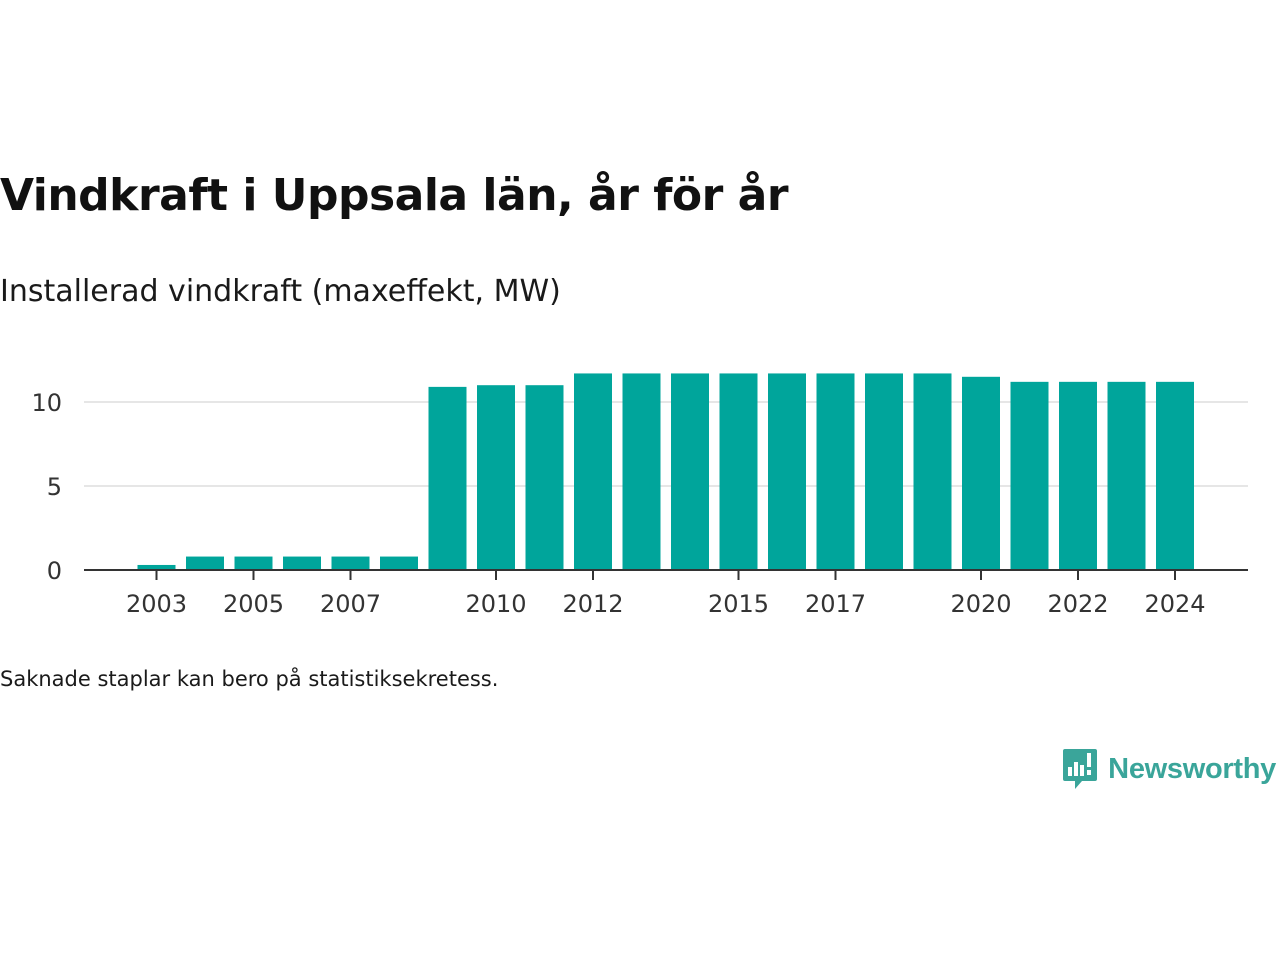 Image resolution: width=1280 pixels, height=960 pixels. Describe the element at coordinates (54, 487) in the screenshot. I see `y-tick-label: 5` at that location.